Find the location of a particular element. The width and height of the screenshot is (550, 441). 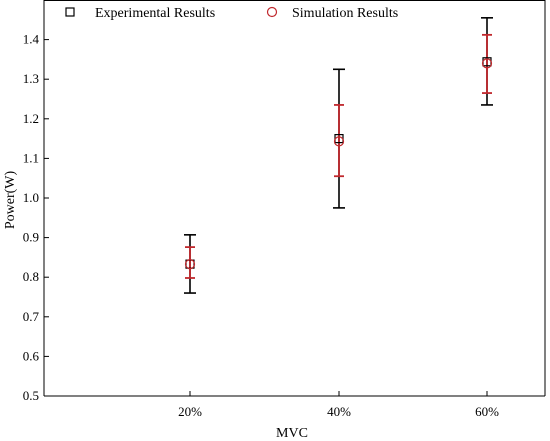

legend-label-simulation: Simulation Results is located at coordinates (345, 13).